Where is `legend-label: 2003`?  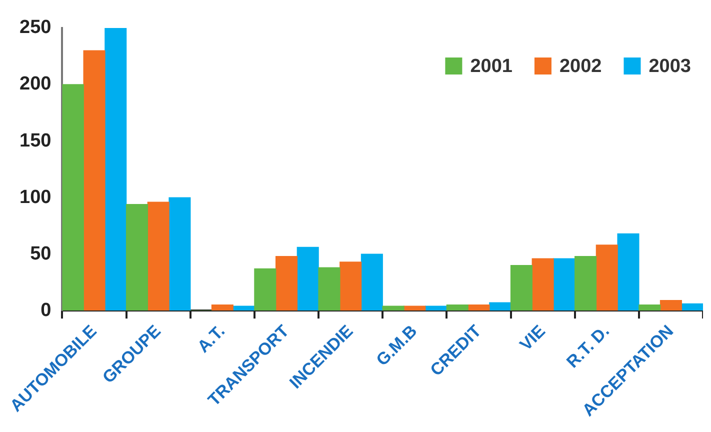
legend-label: 2003 is located at coordinates (670, 67).